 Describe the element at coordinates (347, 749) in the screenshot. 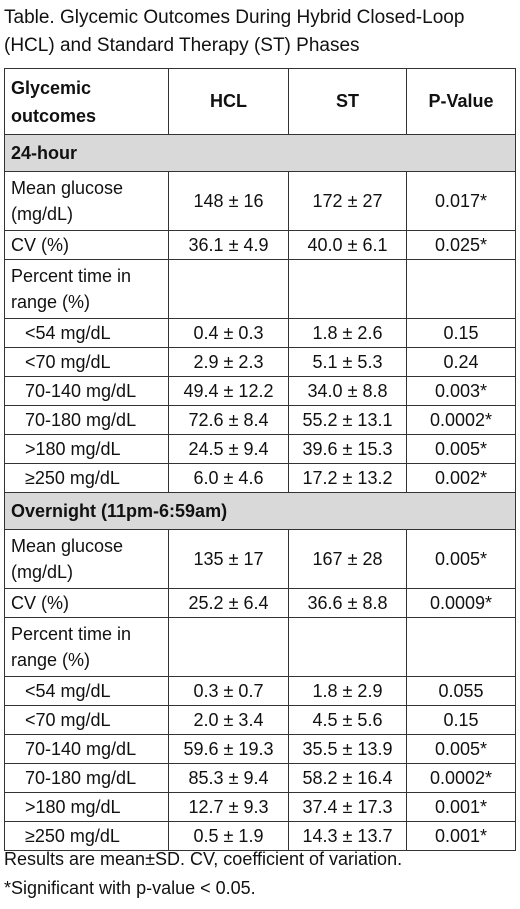

I see `st-value: 35.5 ± 13.9` at that location.